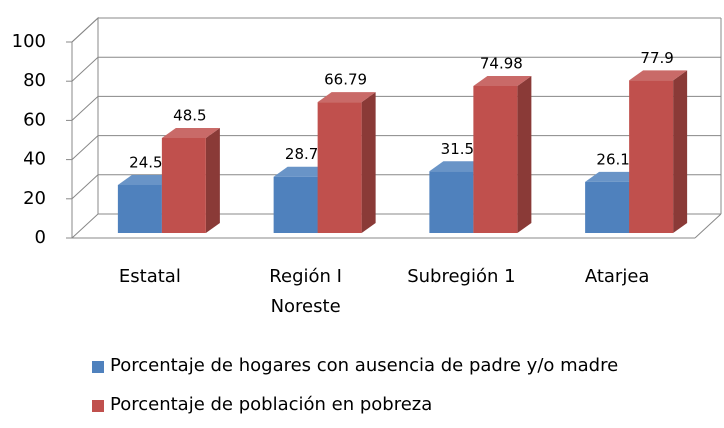  Describe the element at coordinates (461, 276) in the screenshot. I see `x-tick-label: Subregión 1` at that location.